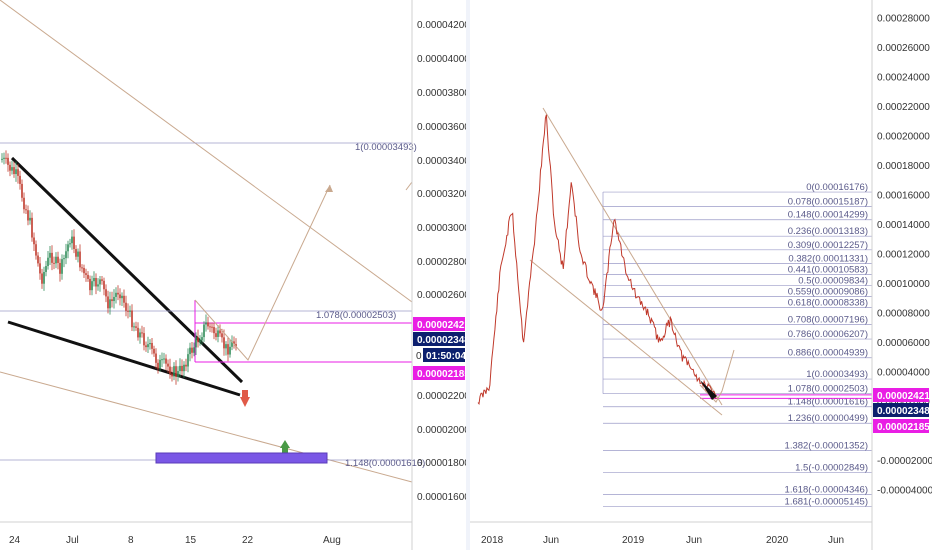 This screenshot has height=550, width=932. What do you see at coordinates (903, 166) in the screenshot?
I see `right-y-tick-5: 0.00018000` at bounding box center [903, 166].